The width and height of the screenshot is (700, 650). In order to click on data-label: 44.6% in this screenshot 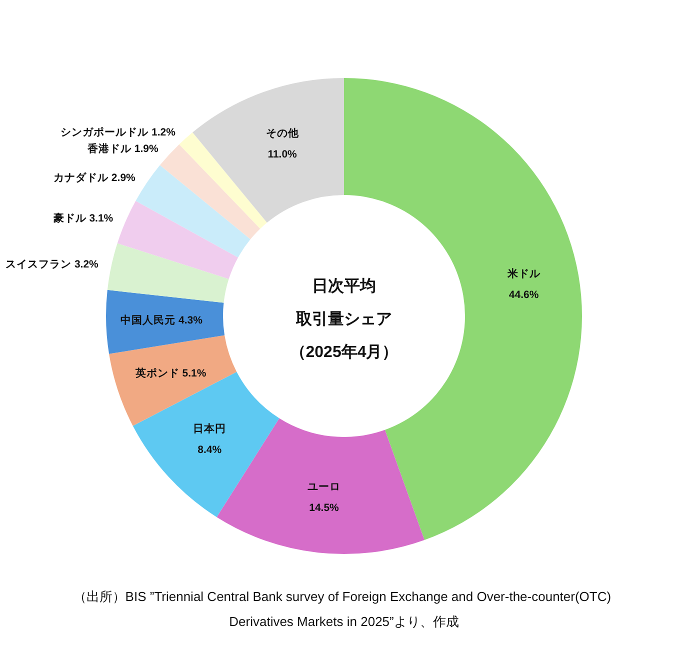, I will do `click(524, 295)`.